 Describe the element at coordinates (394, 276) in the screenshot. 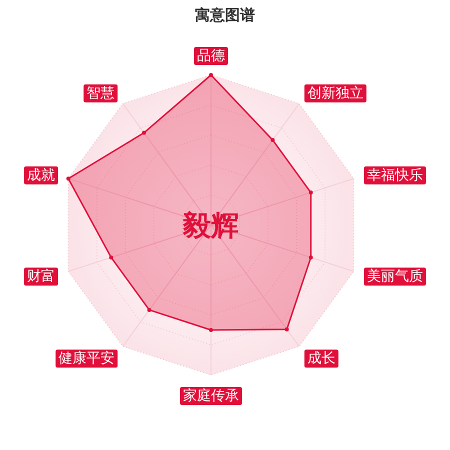

I see `spoke-label: 美丽气质` at that location.